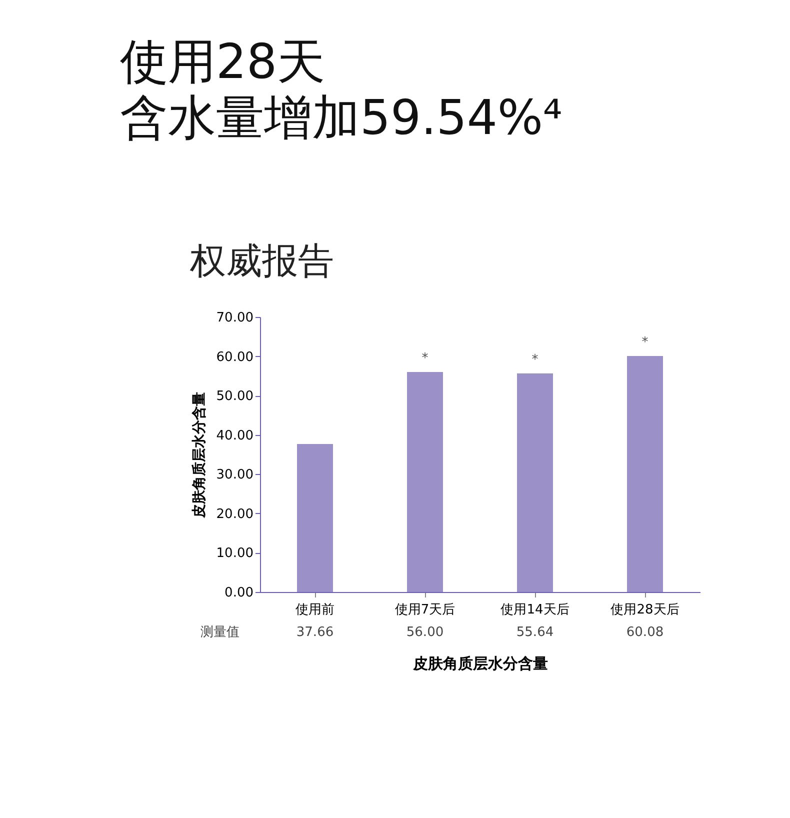 The height and width of the screenshot is (818, 790). What do you see at coordinates (235, 396) in the screenshot?
I see `y-tick-label: 50.00` at bounding box center [235, 396].